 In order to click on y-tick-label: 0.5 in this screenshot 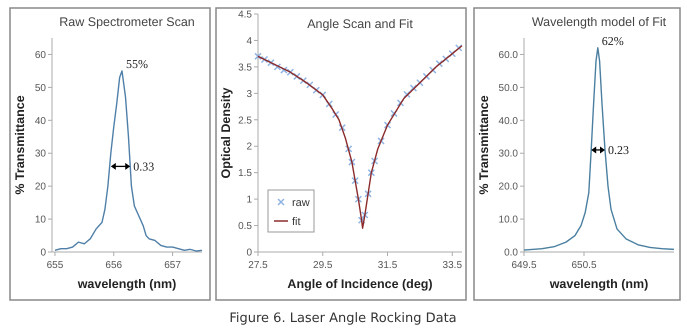, I will do `click(245, 226)`.